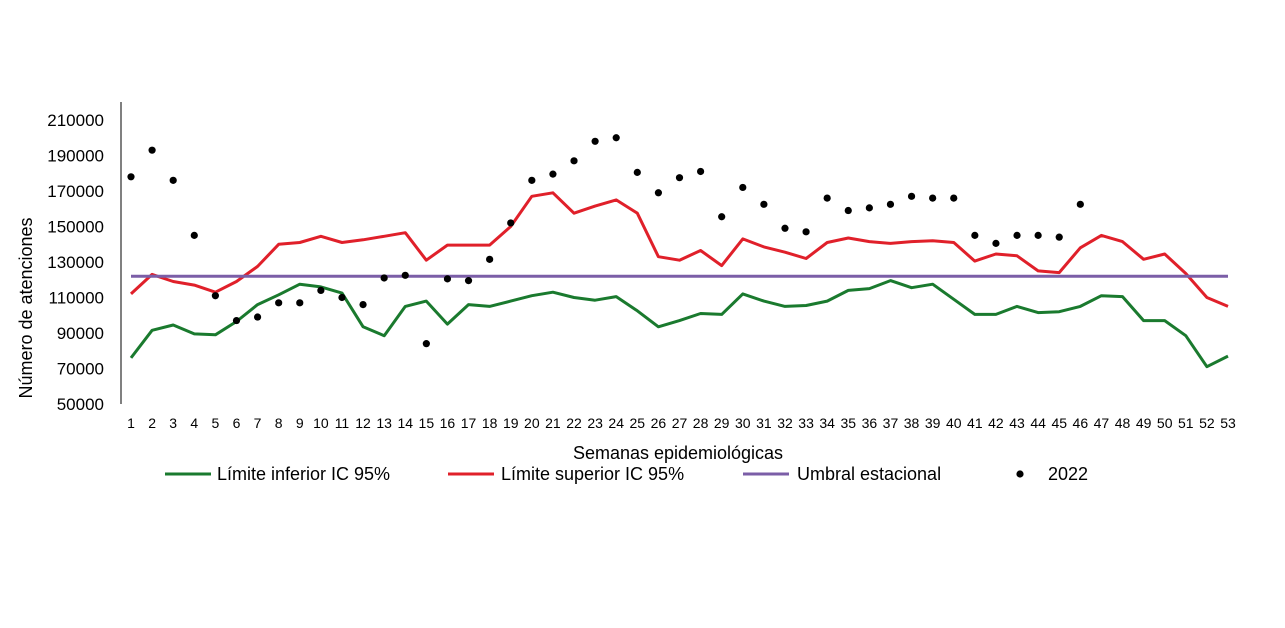 The image size is (1285, 628). What do you see at coordinates (592, 474) in the screenshot?
I see `legend-label: Límite superior IC 95%` at bounding box center [592, 474].